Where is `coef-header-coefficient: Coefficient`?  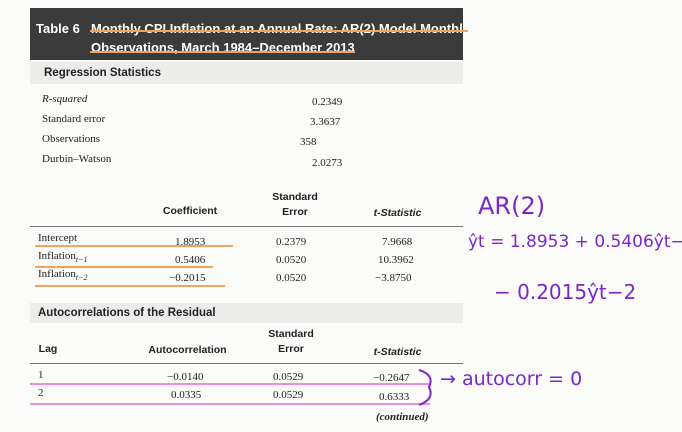 coef-header-coefficient: Coefficient is located at coordinates (190, 211).